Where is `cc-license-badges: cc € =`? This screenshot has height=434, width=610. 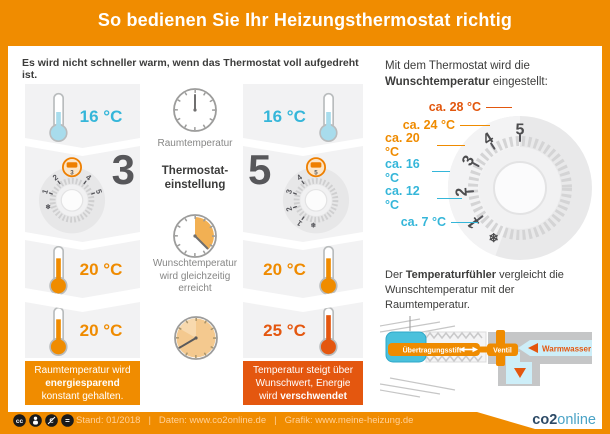
cc-license-badges: cc € = is located at coordinates (43, 420).